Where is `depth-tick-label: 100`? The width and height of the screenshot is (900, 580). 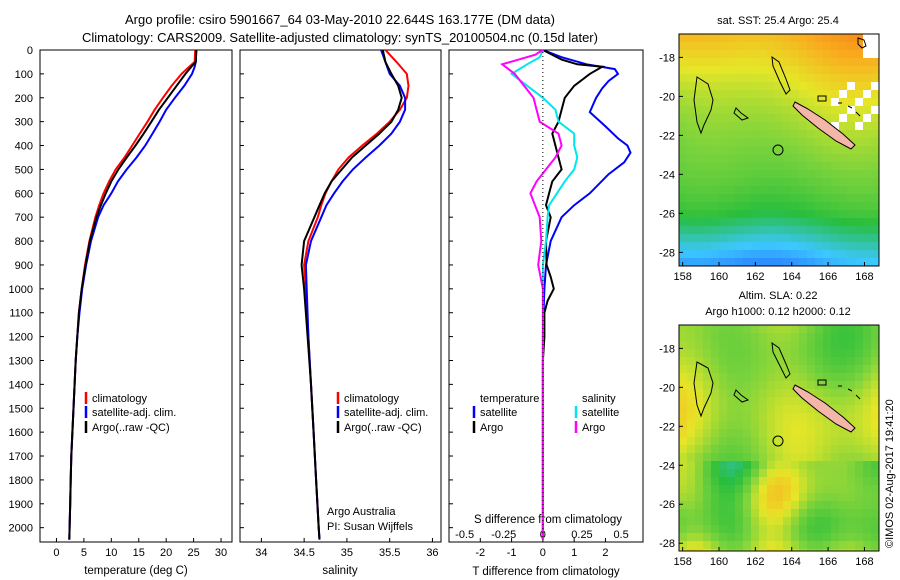 depth-tick-label: 100 is located at coordinates (24, 75).